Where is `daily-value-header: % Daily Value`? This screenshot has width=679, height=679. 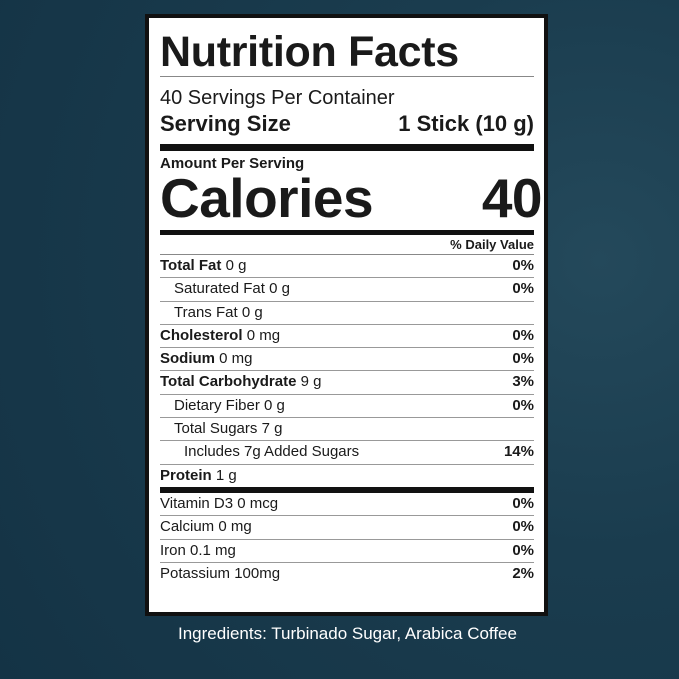 daily-value-header: % Daily Value is located at coordinates (347, 245).